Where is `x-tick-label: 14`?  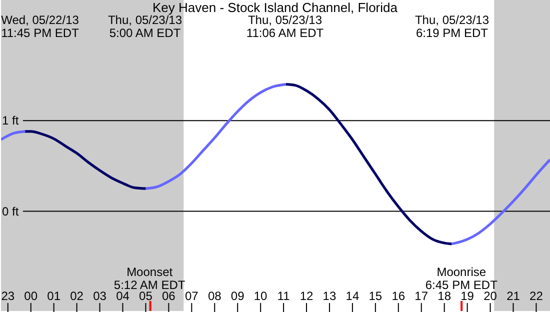 x-tick-label: 14 is located at coordinates (353, 296).